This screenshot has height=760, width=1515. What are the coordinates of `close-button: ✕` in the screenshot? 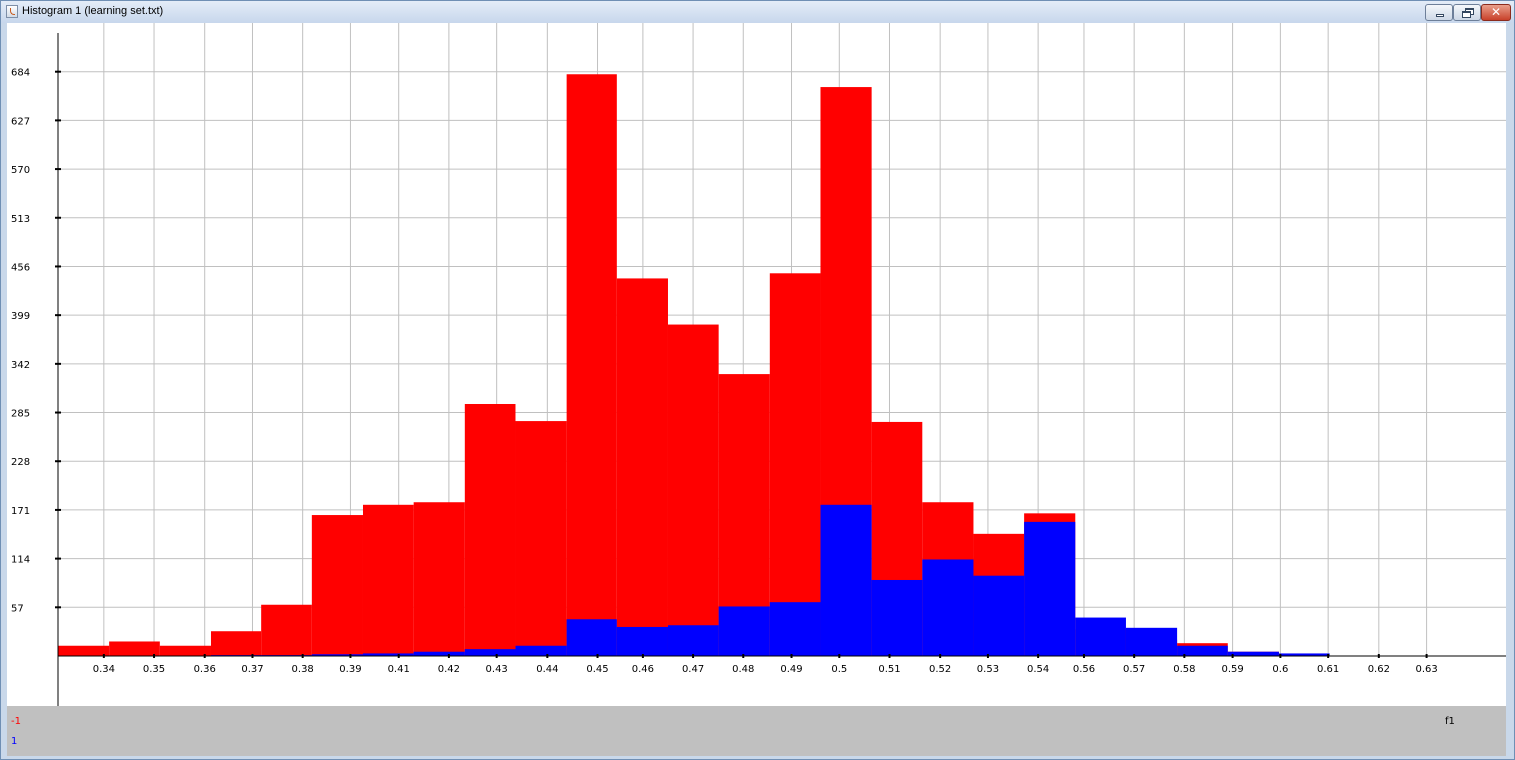 It's located at (1496, 12).